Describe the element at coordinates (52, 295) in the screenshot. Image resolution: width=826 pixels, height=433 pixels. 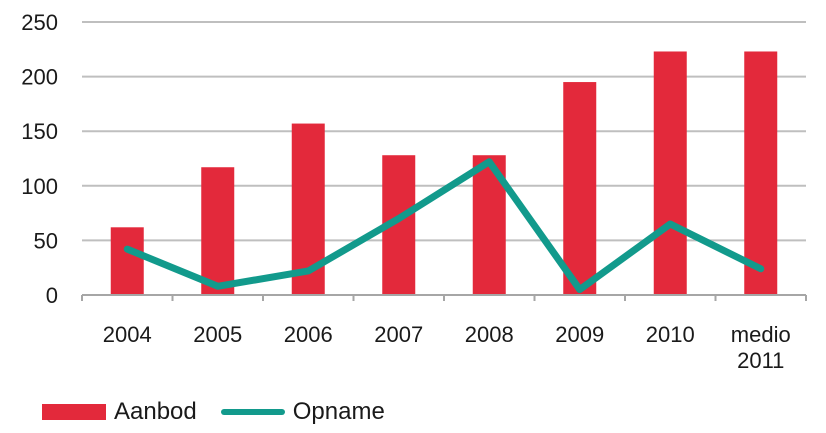
I see `y-tick-label: 0` at that location.